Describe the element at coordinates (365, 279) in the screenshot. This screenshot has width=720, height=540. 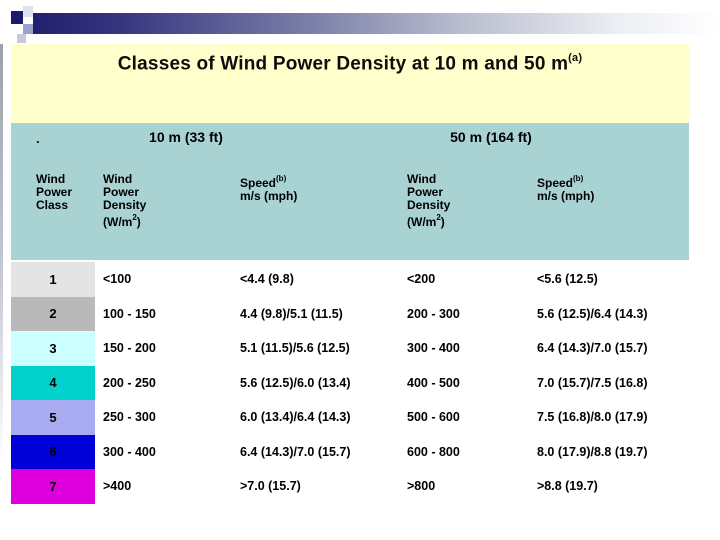
I see `table-row-class-1: 1 <100 <4.4 (9.8) <200 <5.6 (12.5)` at that location.